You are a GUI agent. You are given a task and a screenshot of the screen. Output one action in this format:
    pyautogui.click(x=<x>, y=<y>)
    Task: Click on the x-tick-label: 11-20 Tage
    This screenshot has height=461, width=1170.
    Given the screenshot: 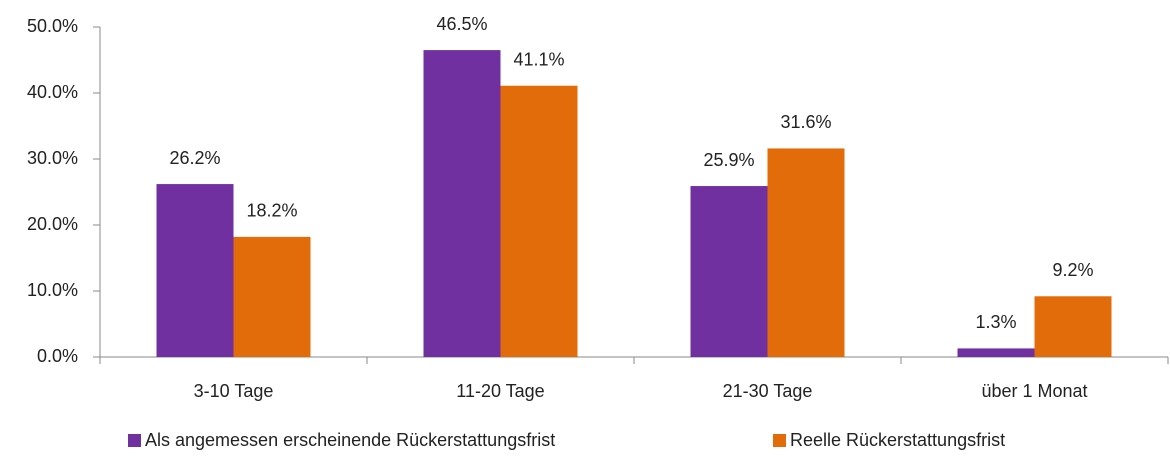 What is the action you would take?
    pyautogui.click(x=500, y=391)
    